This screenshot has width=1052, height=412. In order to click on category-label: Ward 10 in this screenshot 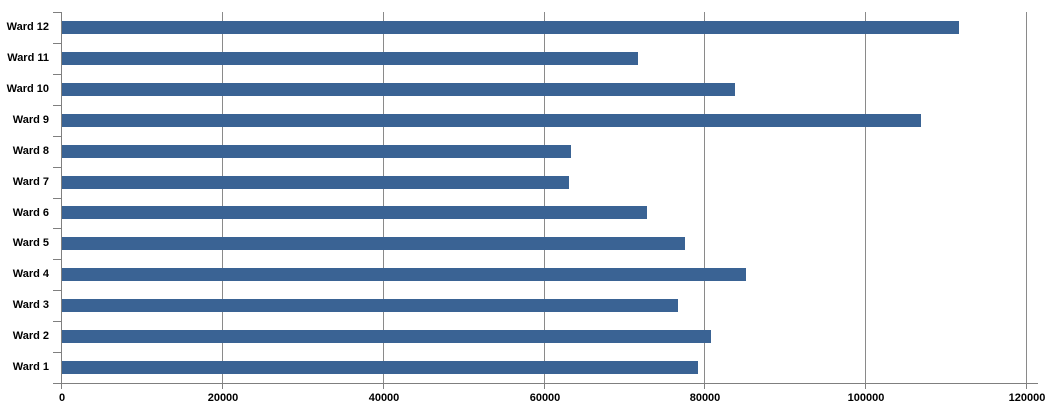, I will do `click(27, 89)`.